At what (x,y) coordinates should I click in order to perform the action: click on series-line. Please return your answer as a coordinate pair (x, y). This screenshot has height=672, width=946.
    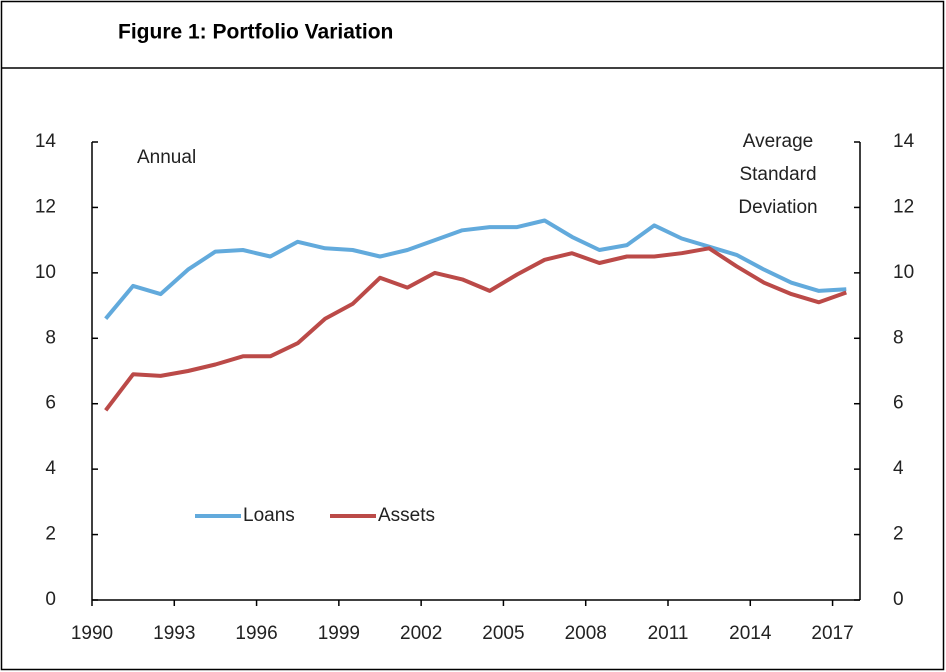
    Looking at the image, I should click on (475, 269).